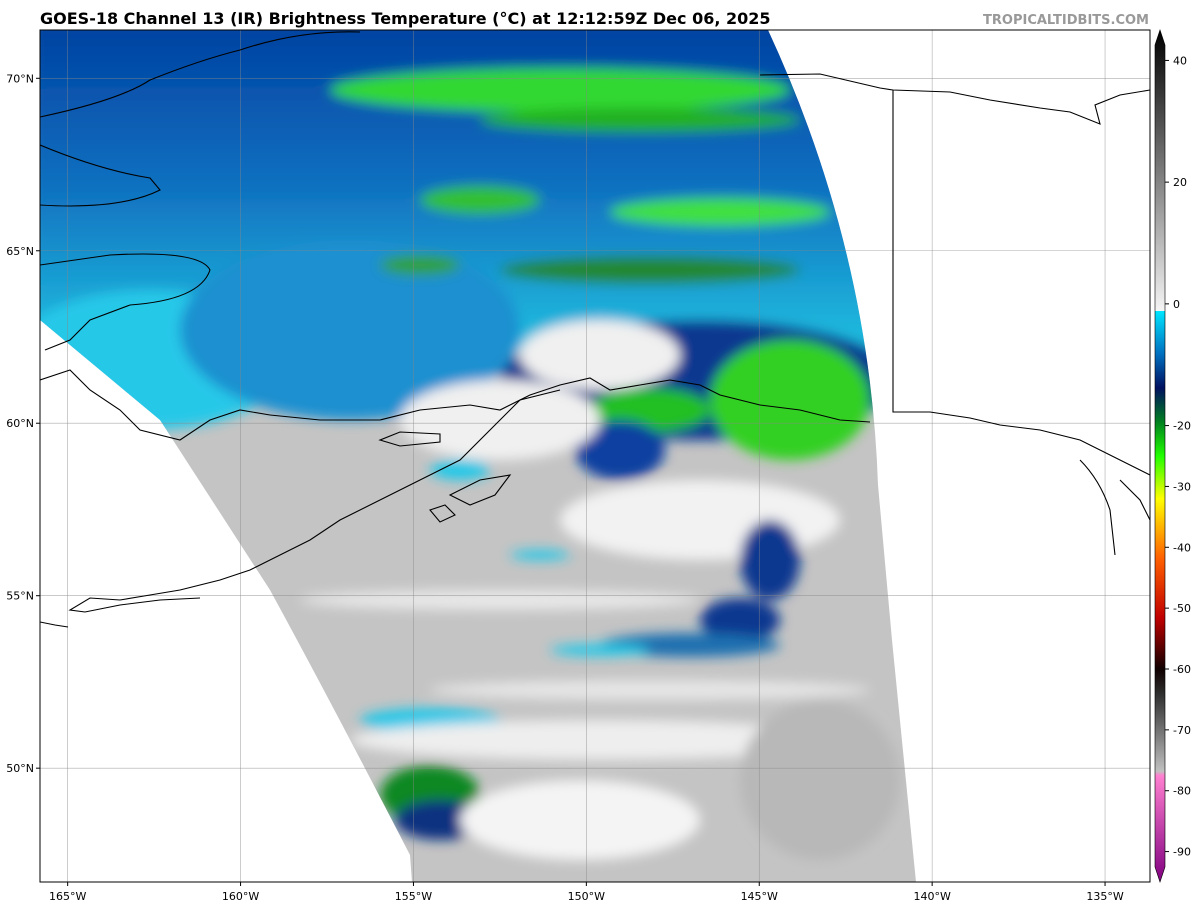  What do you see at coordinates (1104, 896) in the screenshot?
I see `lon-tick-label: 135°W` at bounding box center [1104, 896].